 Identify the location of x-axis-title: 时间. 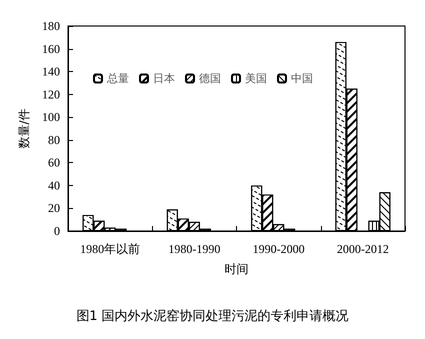
(236, 269).